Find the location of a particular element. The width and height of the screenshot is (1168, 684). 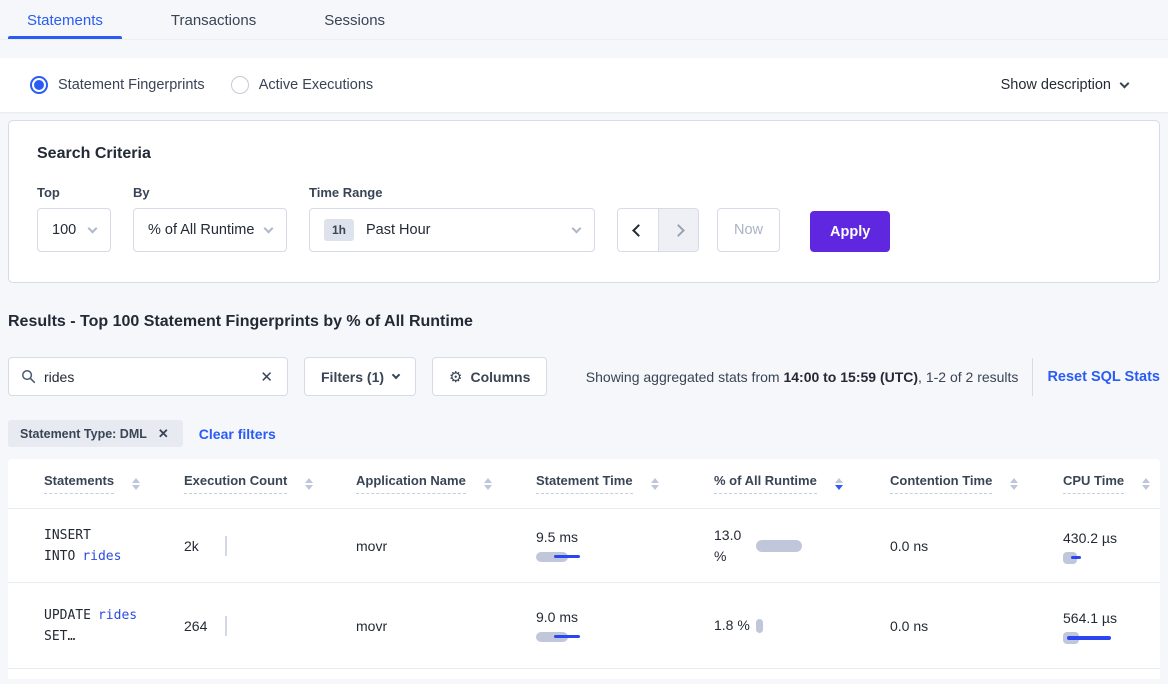

time-range-pager is located at coordinates (658, 230).